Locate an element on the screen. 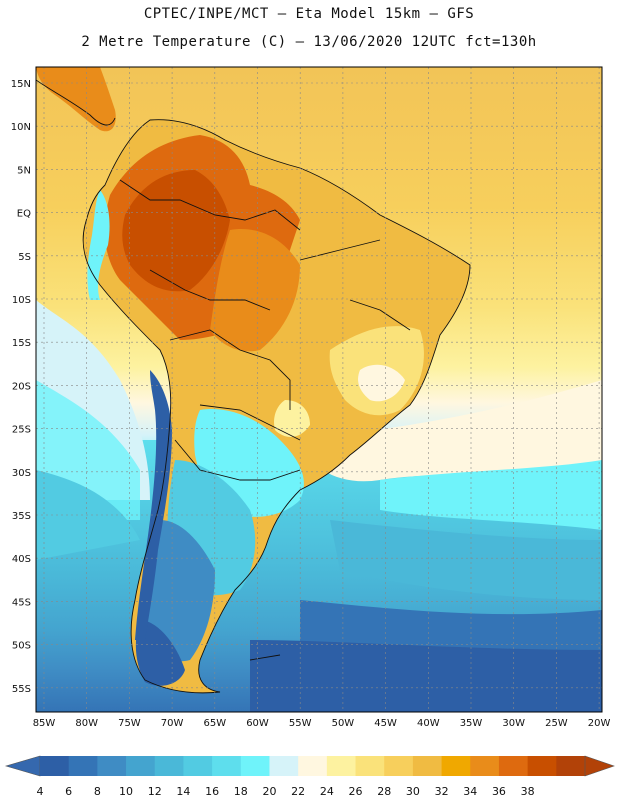 Image resolution: width=618 pixels, height=804 pixels. colorbar-tick-label: 26 is located at coordinates (356, 791).